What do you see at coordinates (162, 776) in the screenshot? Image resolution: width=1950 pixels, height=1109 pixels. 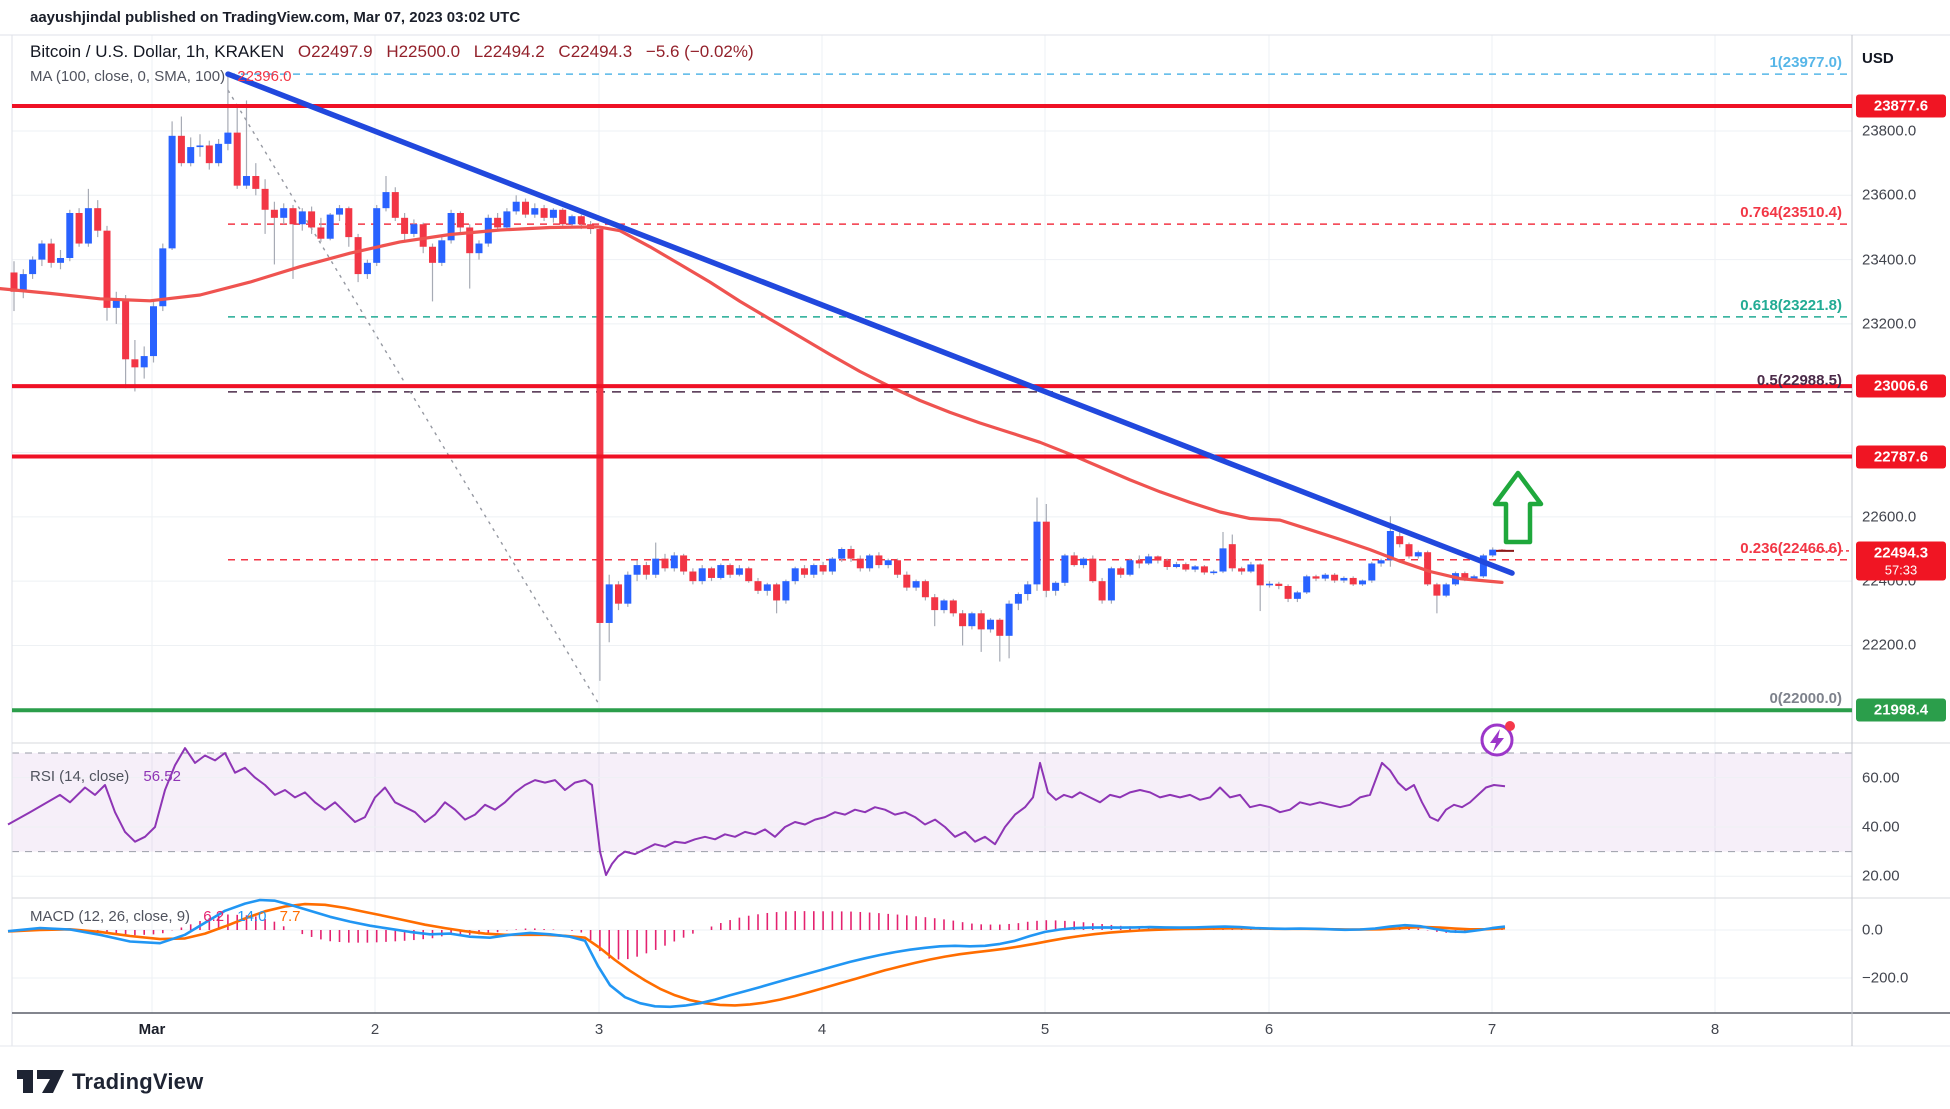 I see `rsi-value: 56.52` at bounding box center [162, 776].